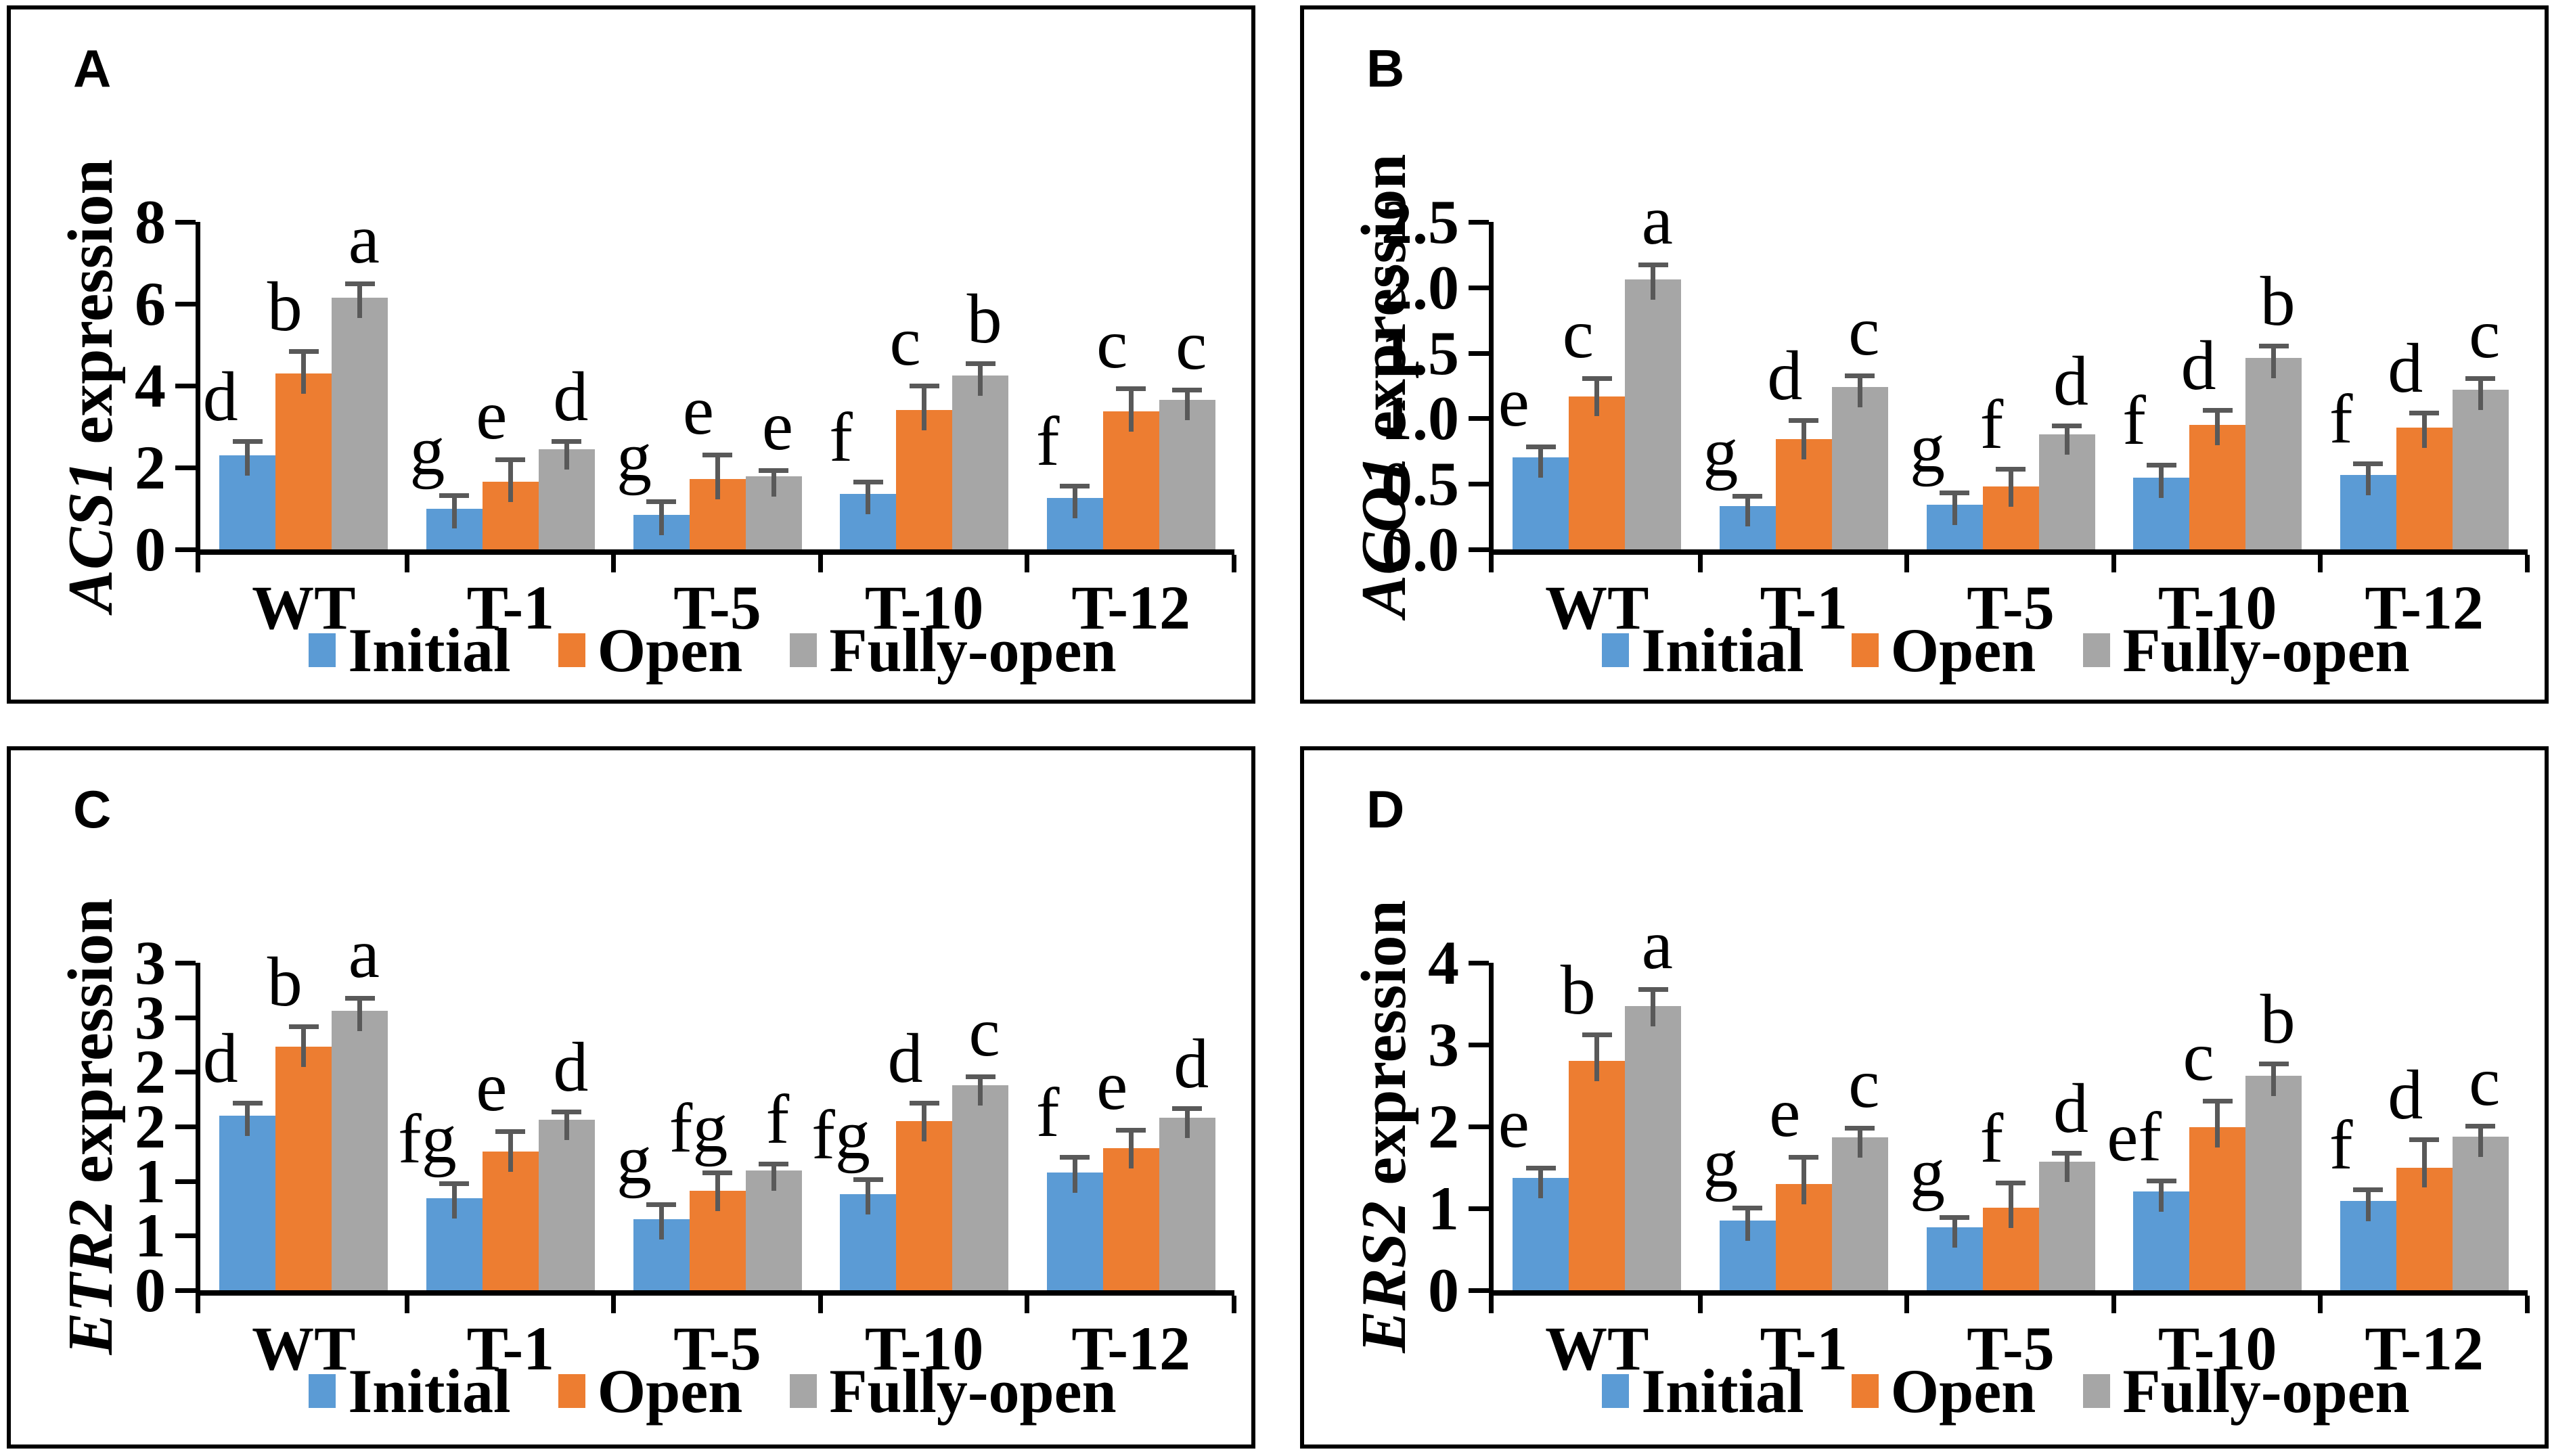 The height and width of the screenshot is (1456, 2550). What do you see at coordinates (1420, 484) in the screenshot?
I see `y-tick-label: 0.5` at bounding box center [1420, 484].